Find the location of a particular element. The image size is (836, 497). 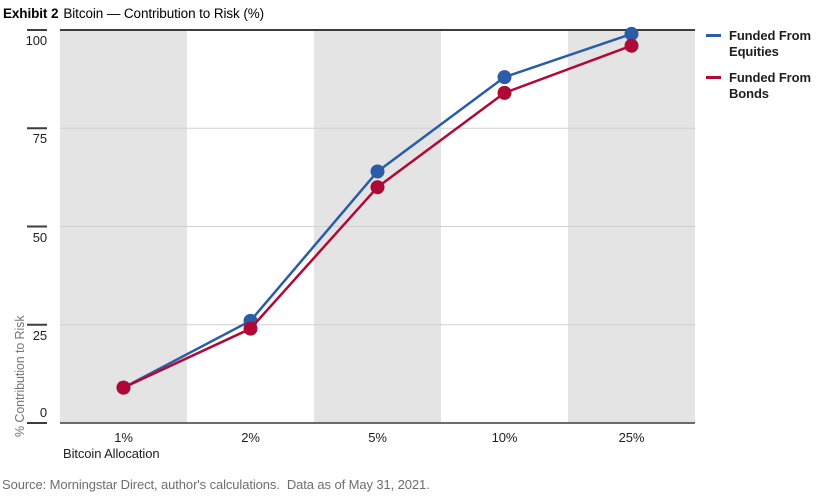

x-tick-label-1: 1% is located at coordinates (123, 437).